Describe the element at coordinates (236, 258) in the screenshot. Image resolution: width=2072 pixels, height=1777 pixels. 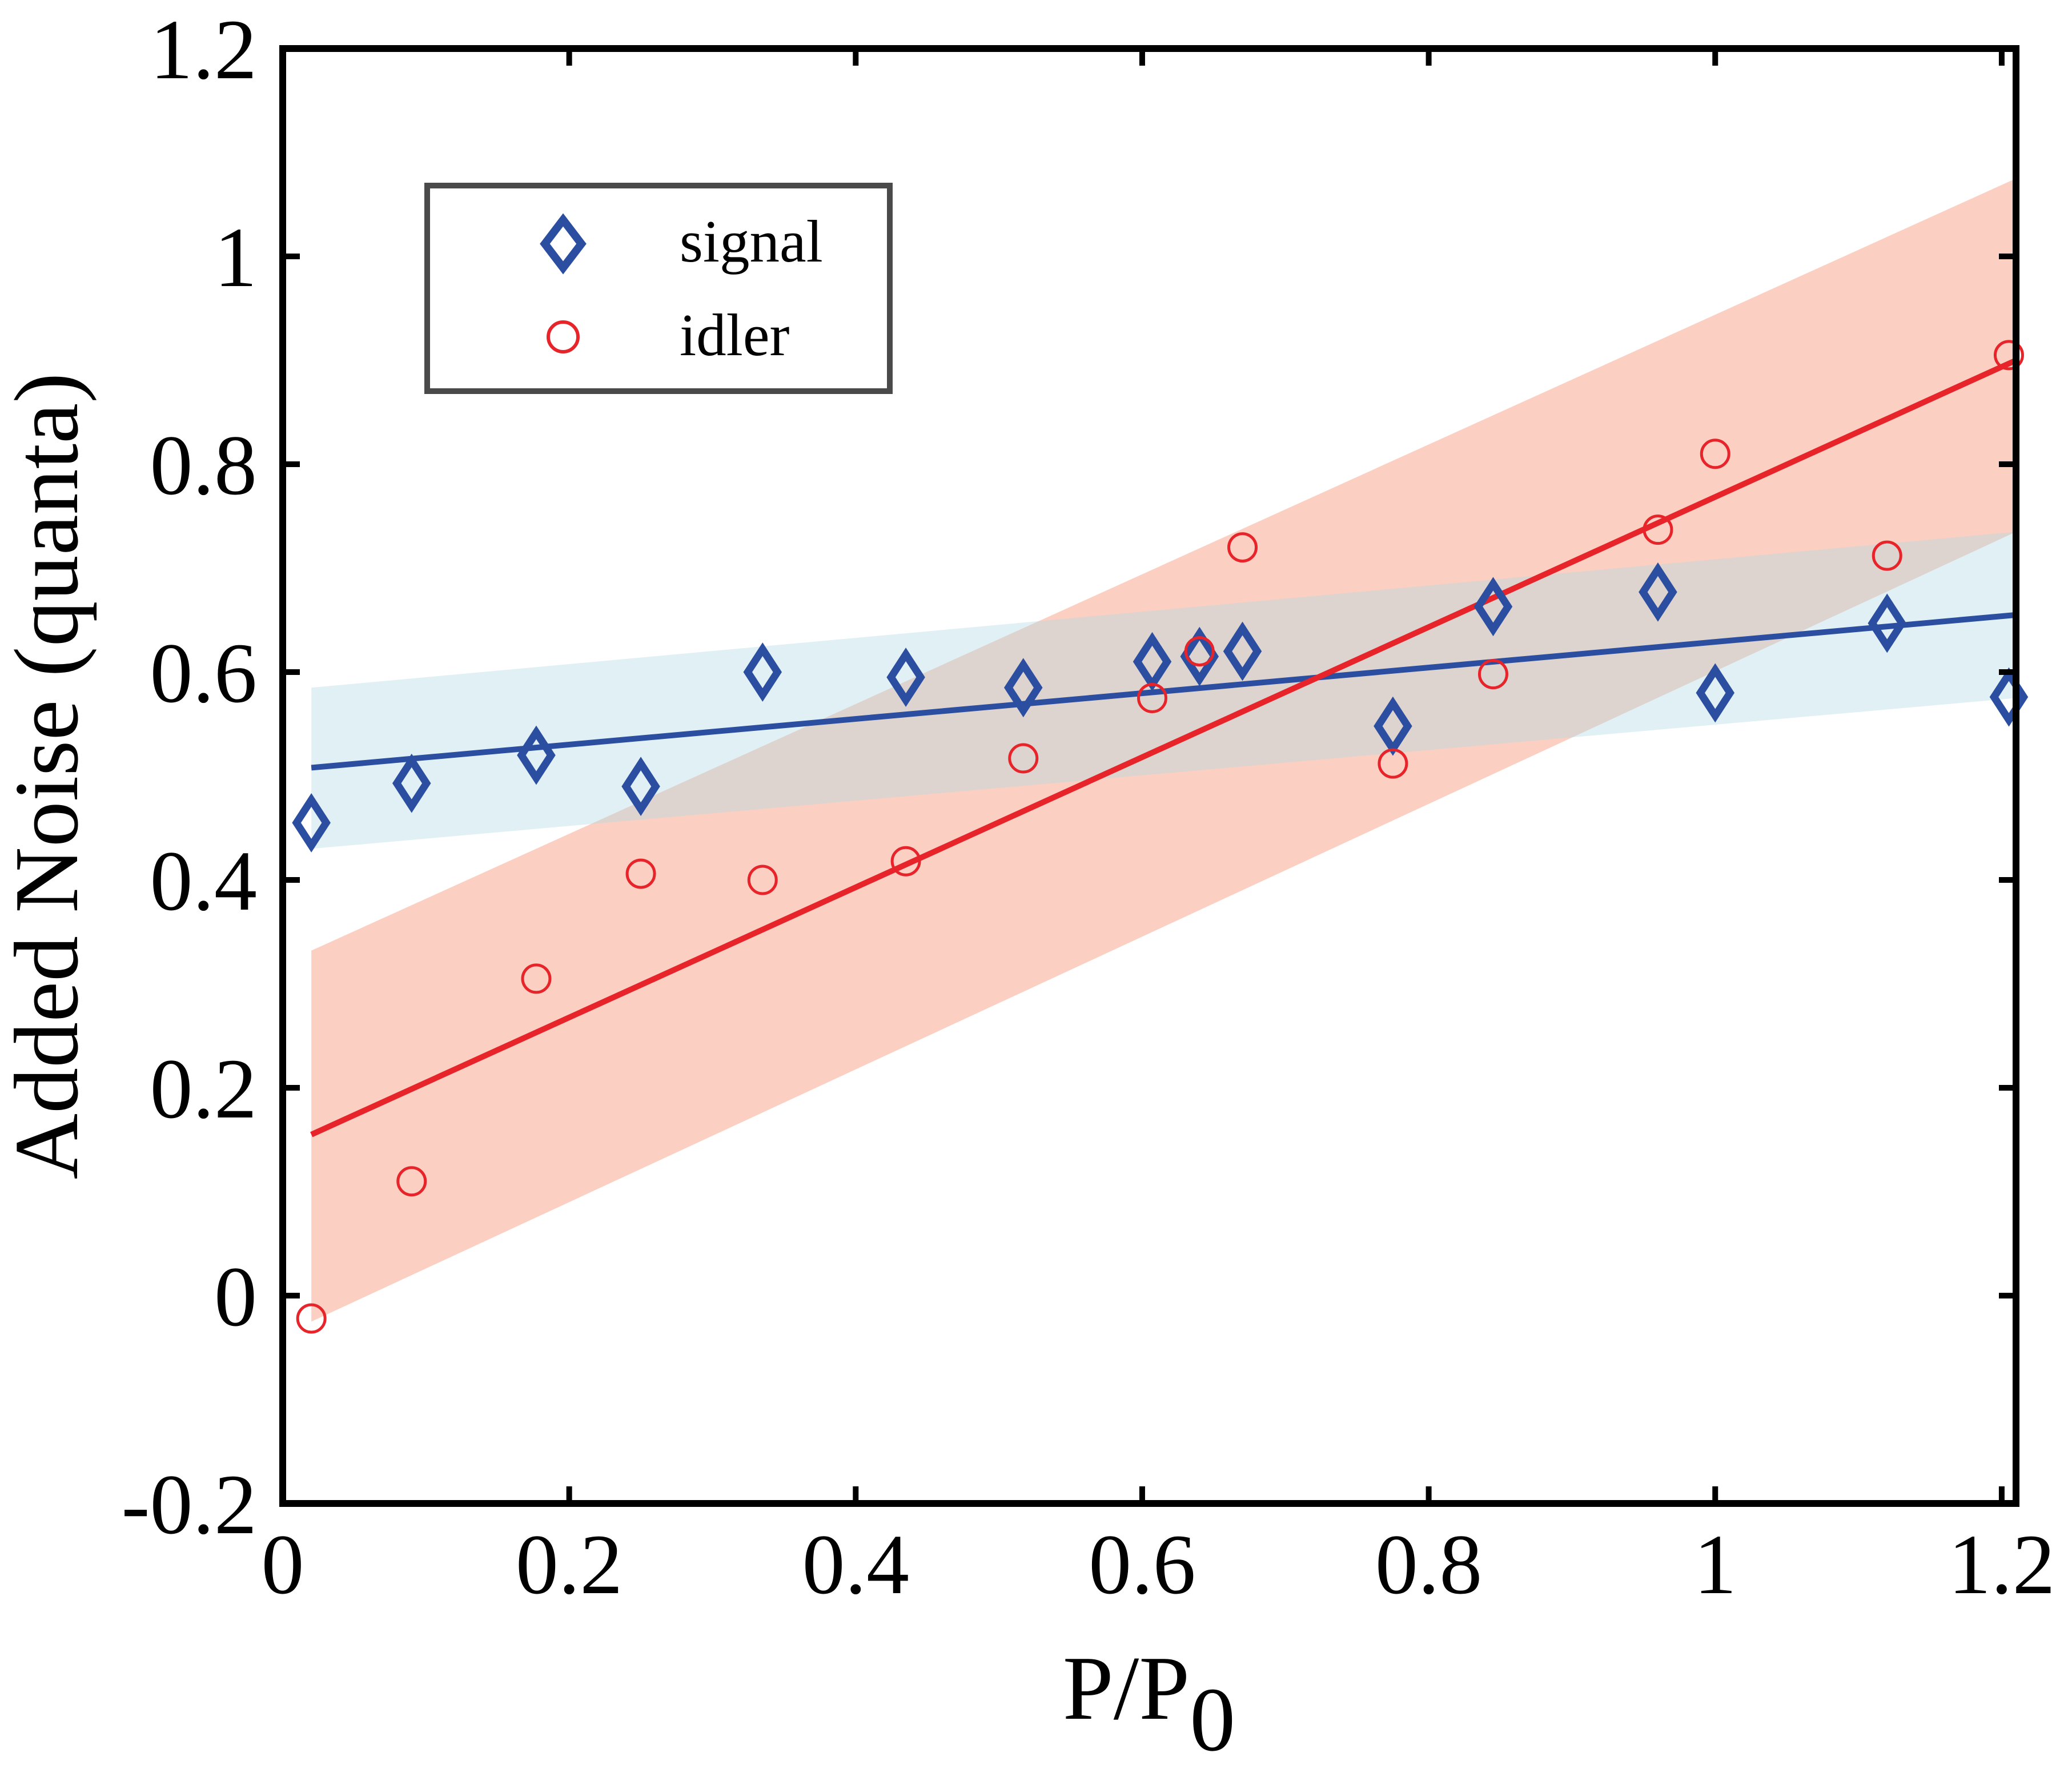
I see `y-tick-label: 1` at that location.